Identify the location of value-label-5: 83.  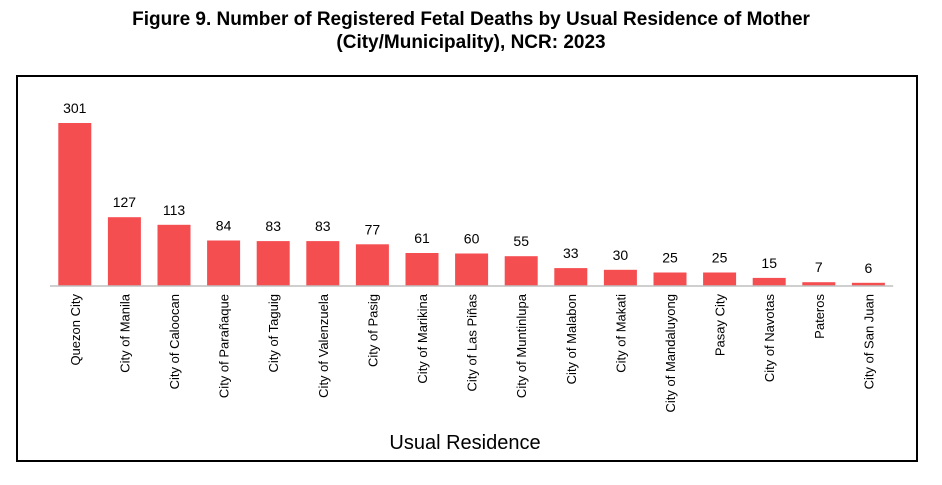
(323, 226).